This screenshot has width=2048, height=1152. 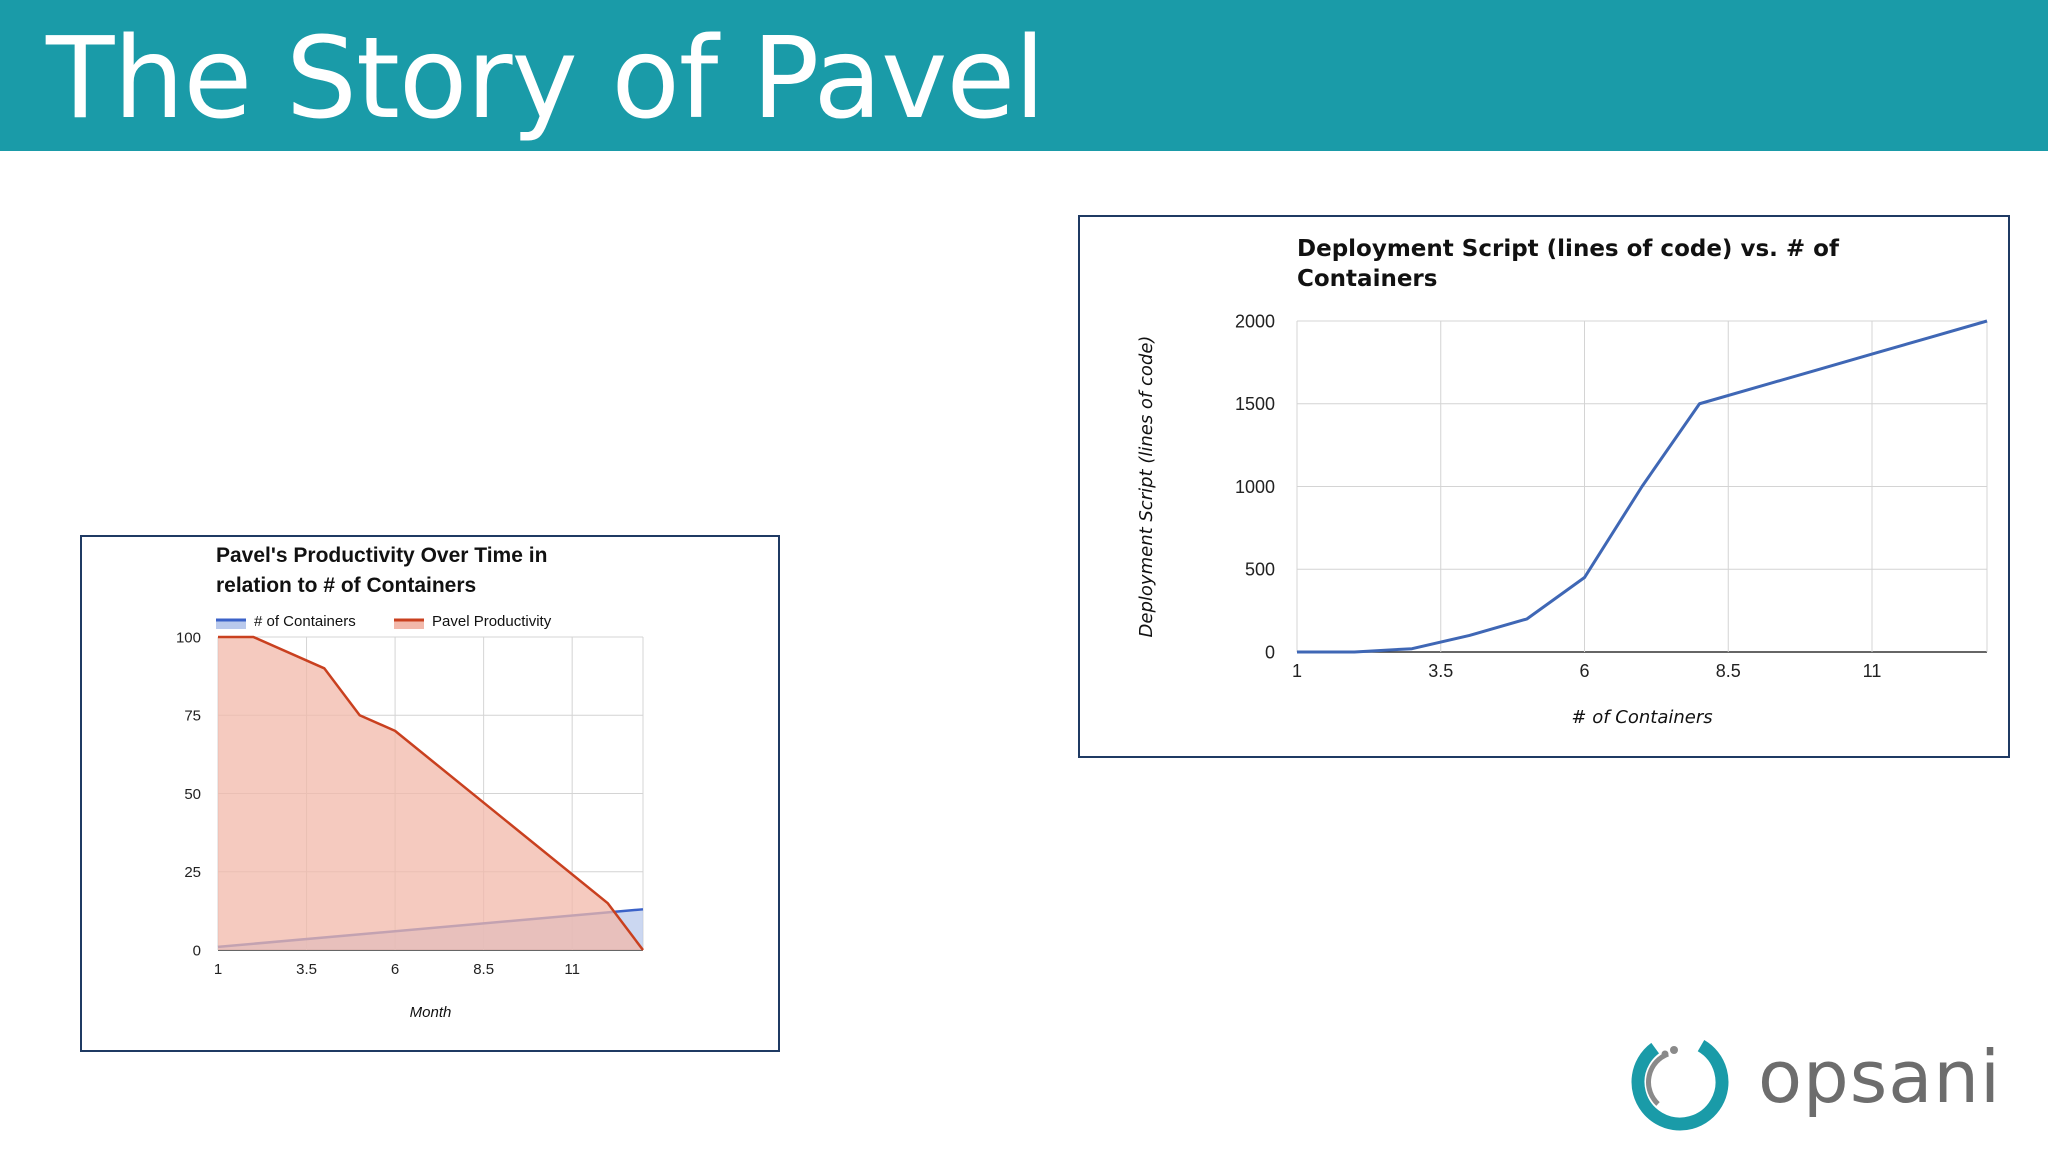 I want to click on chart-title-line-0: Pavel's Productivity Over Time in, so click(x=381, y=555).